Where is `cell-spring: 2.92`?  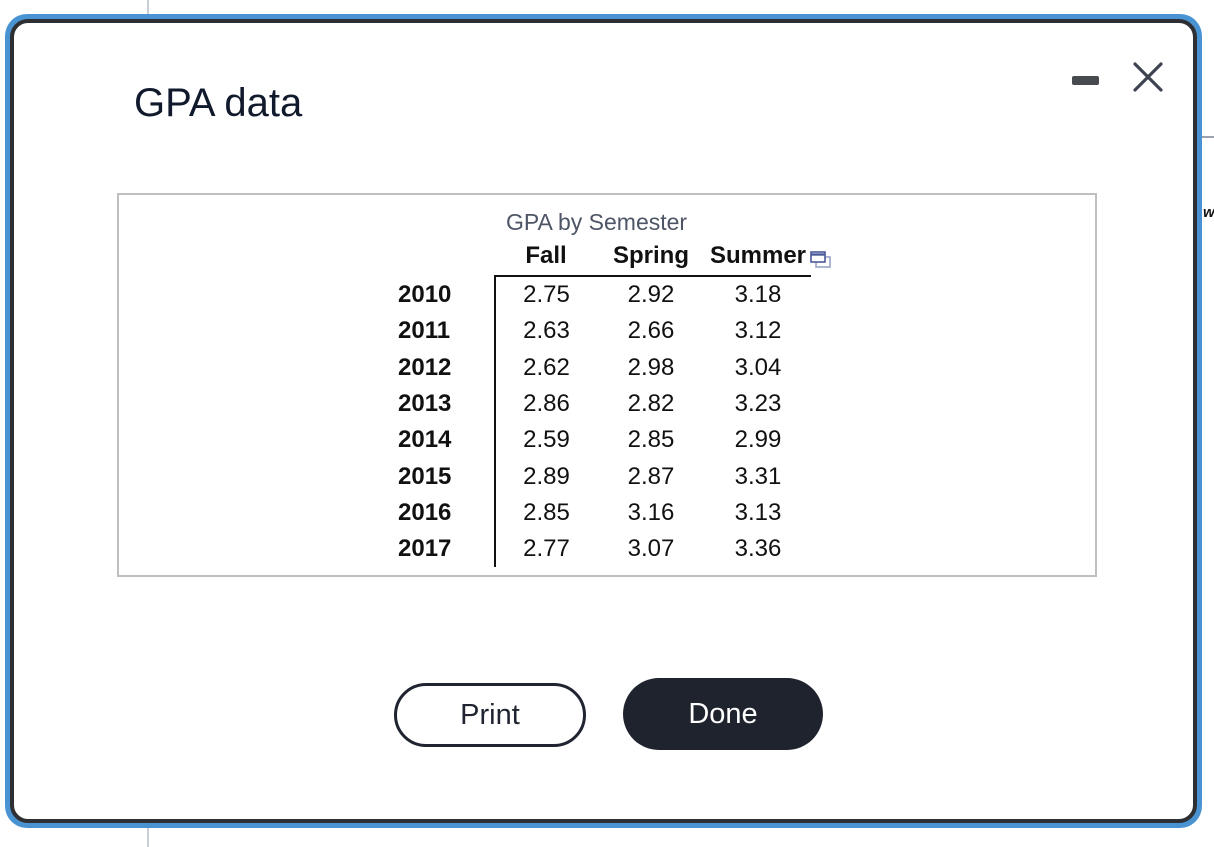
cell-spring: 2.92 is located at coordinates (651, 295).